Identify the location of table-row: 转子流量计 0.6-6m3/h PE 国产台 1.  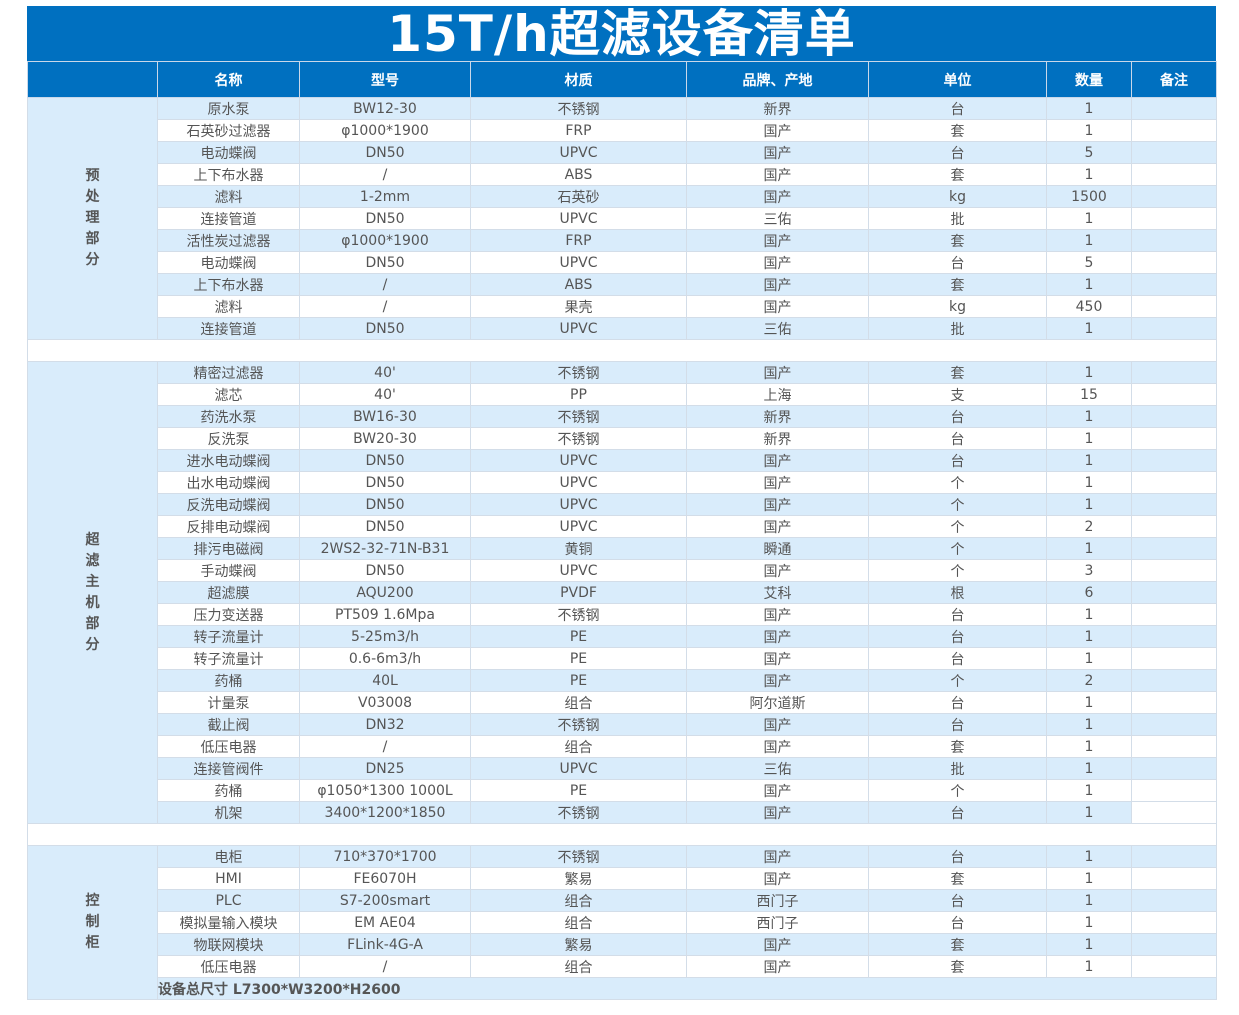
(622, 658).